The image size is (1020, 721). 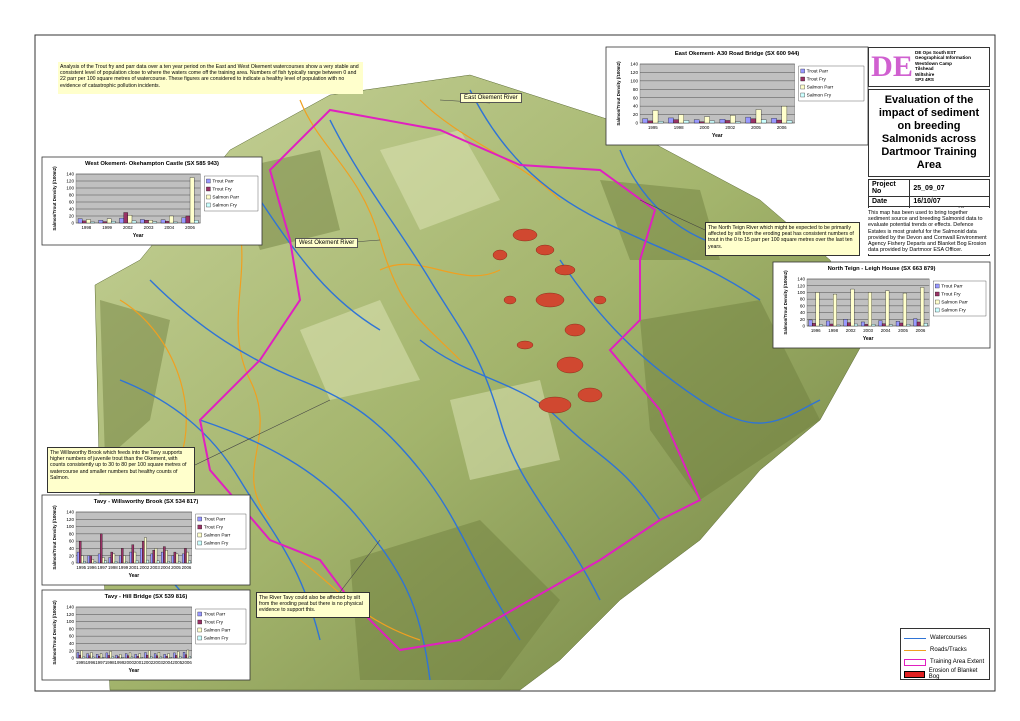 What do you see at coordinates (145, 567) in the screenshot?
I see `x-tick-label: 2002` at bounding box center [145, 567].